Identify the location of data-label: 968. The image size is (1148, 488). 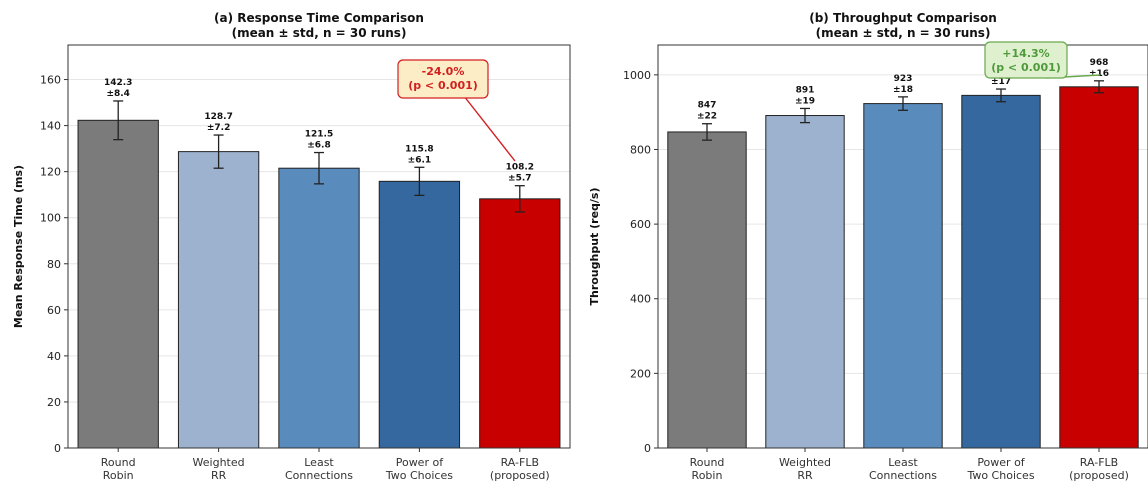
(1099, 63).